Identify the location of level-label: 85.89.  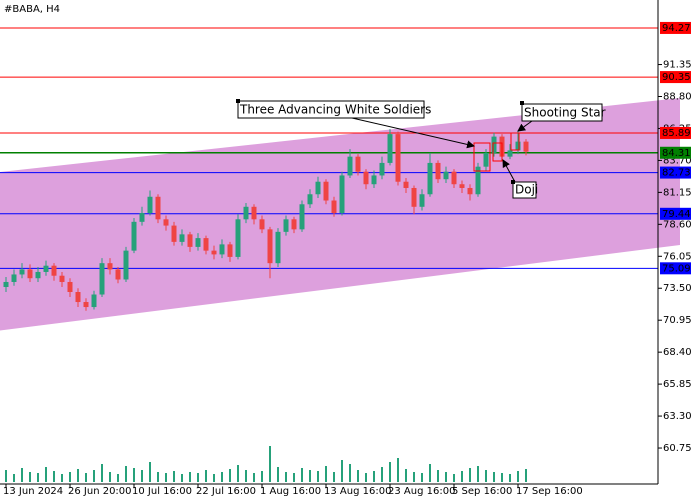
(676, 133).